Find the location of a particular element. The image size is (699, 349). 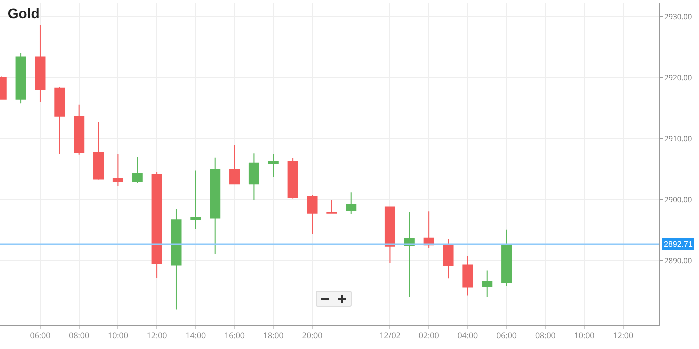

x-tick-label: 02:00 is located at coordinates (429, 336).